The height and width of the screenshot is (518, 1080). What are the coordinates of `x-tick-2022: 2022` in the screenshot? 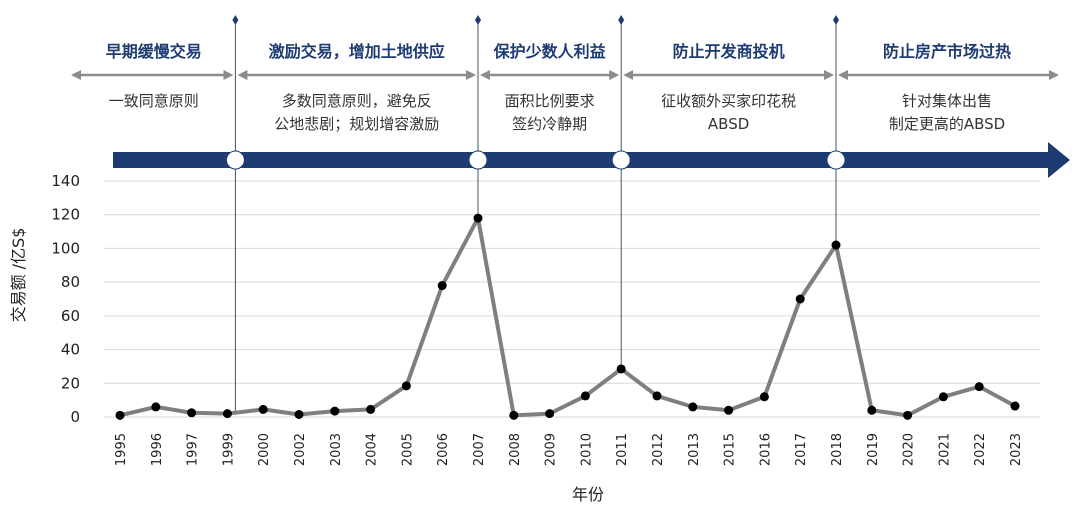 It's located at (980, 449).